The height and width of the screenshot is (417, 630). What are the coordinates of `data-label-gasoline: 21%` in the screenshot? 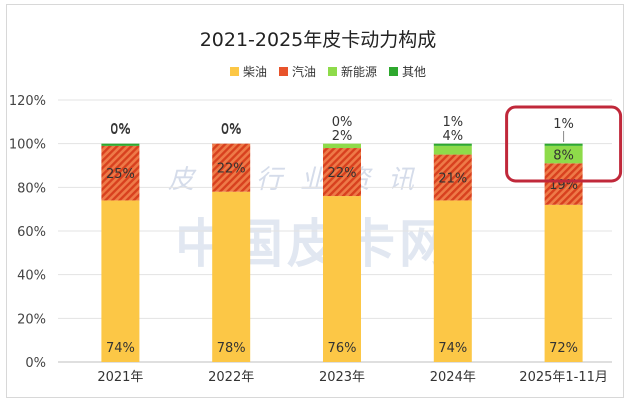 It's located at (452, 179).